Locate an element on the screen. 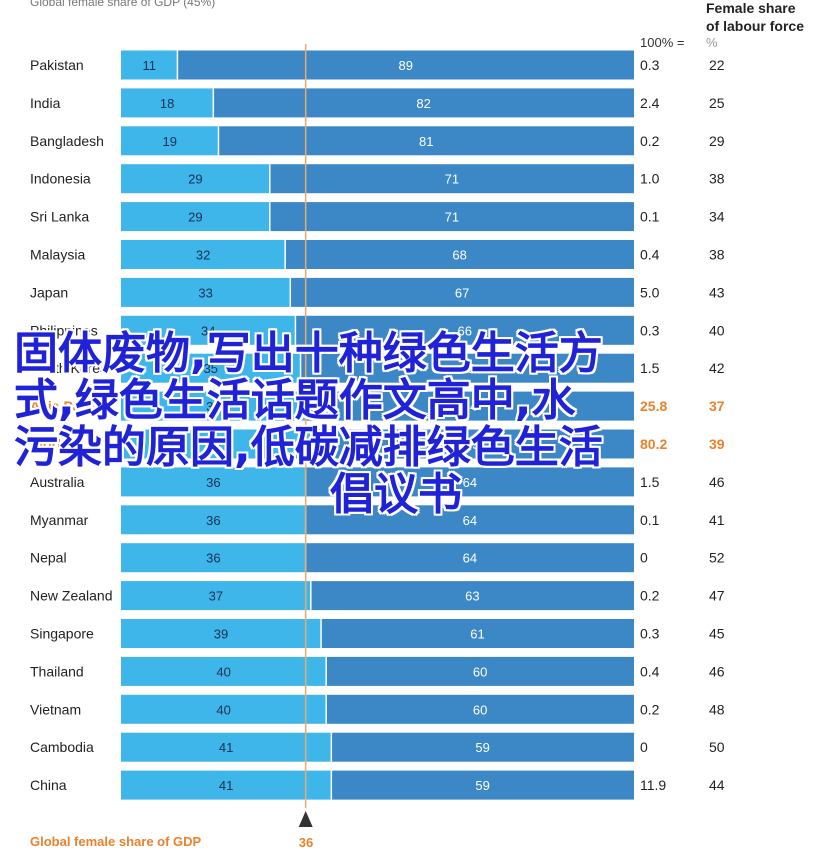 The height and width of the screenshot is (864, 825). country-label: Cambodia is located at coordinates (62, 747).